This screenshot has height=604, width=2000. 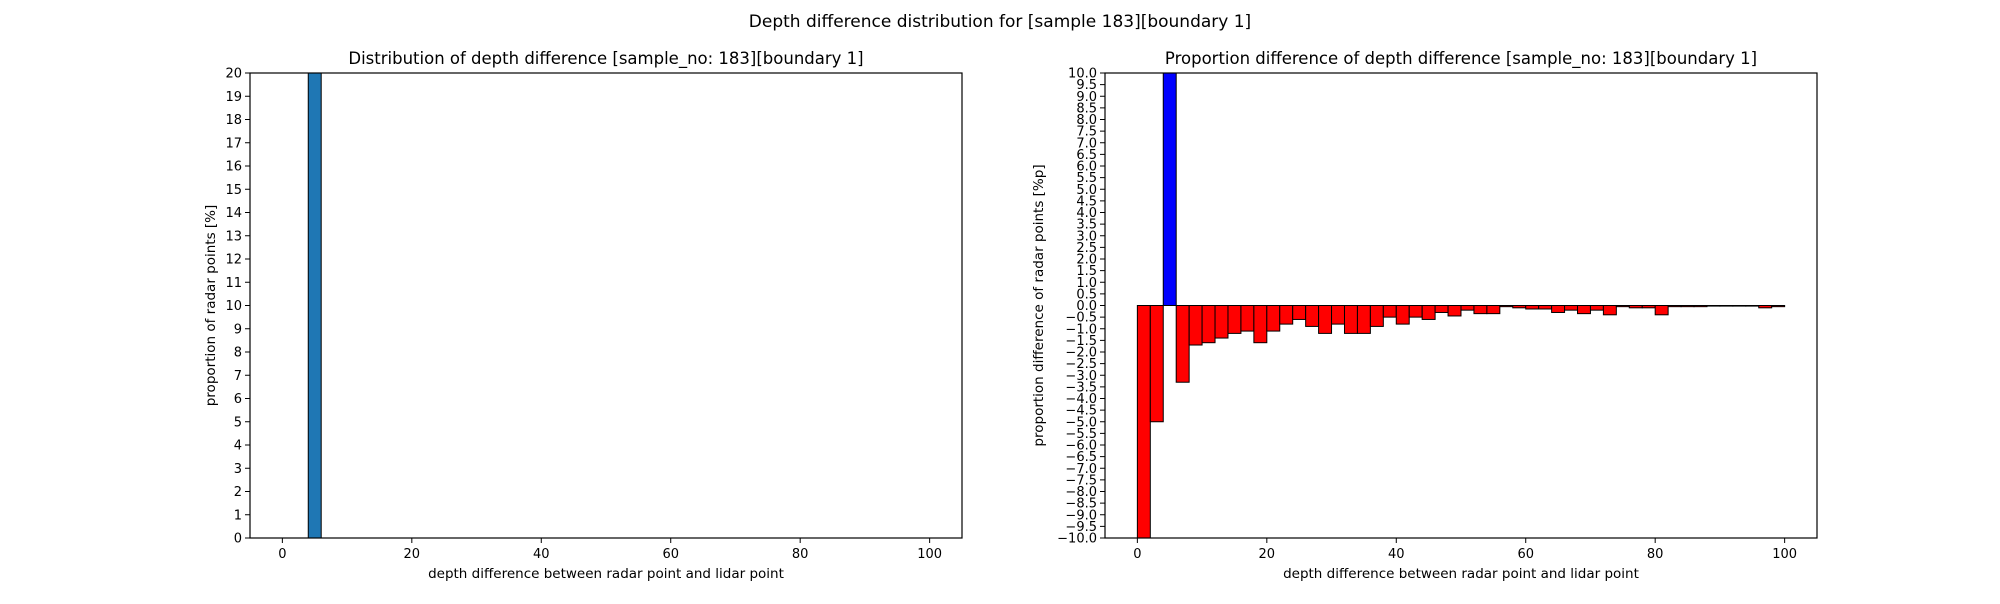 I want to click on chart-right-y-tick-label: 0.0, so click(x=1086, y=306).